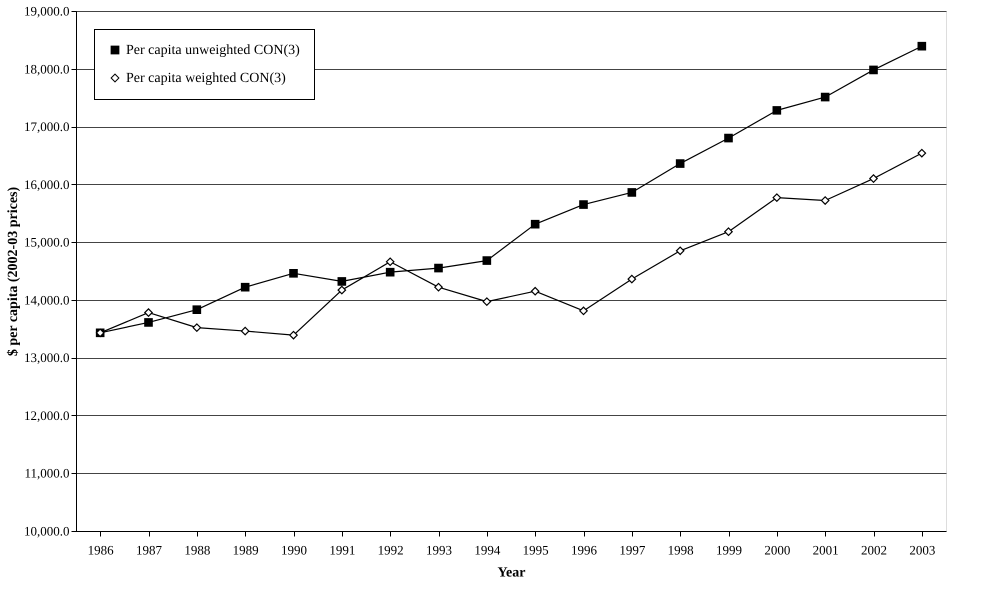 The width and height of the screenshot is (985, 604). Describe the element at coordinates (681, 550) in the screenshot. I see `x-tick-label: 1998` at that location.